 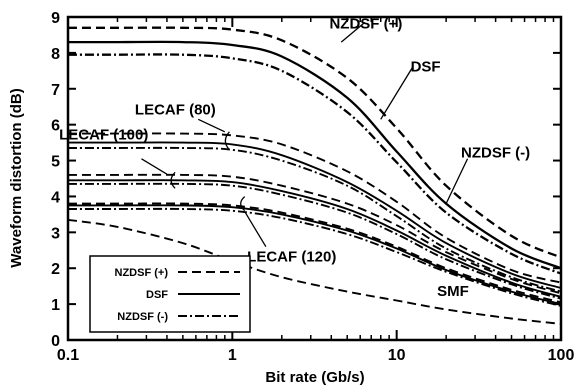 I want to click on x-tick-label: 1, so click(x=232, y=355).